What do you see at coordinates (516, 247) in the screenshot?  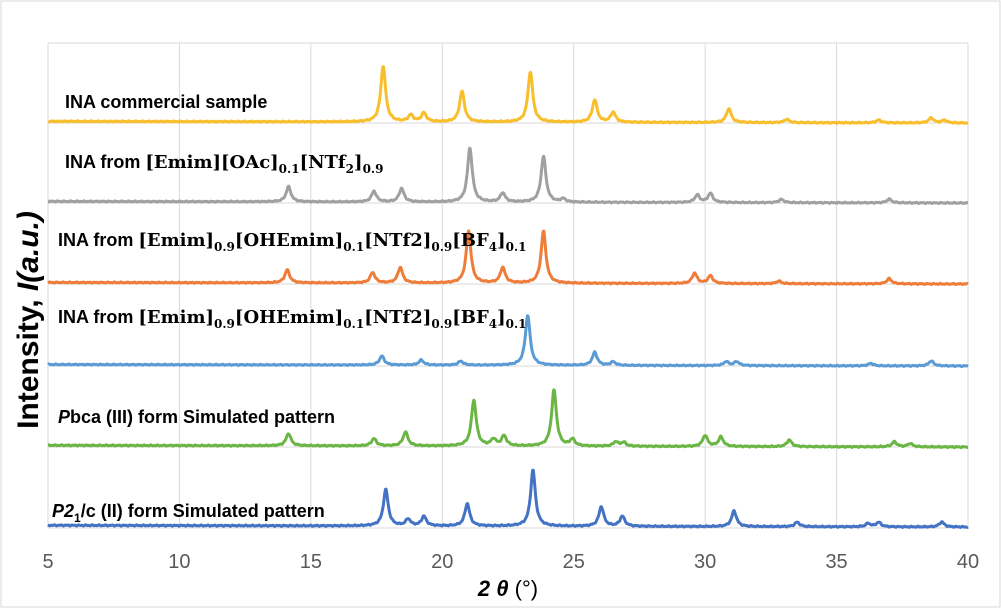 I see `series-label-2-s5: 0.1` at bounding box center [516, 247].